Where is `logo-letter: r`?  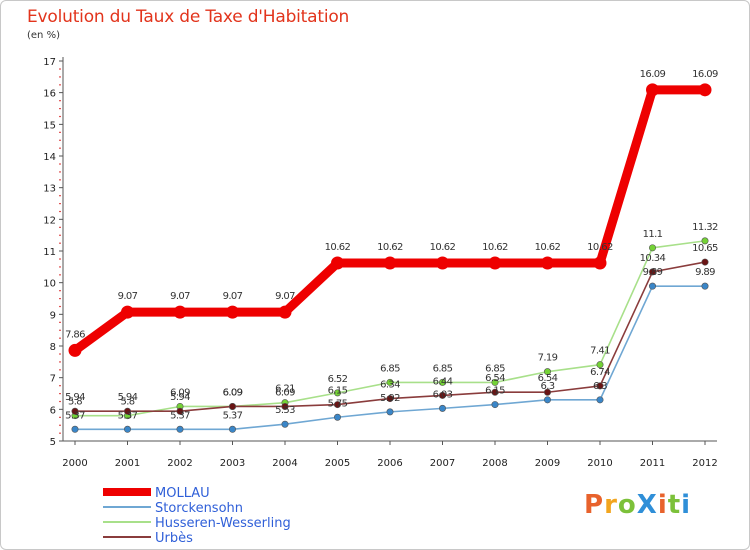 logo-letter: r is located at coordinates (611, 505).